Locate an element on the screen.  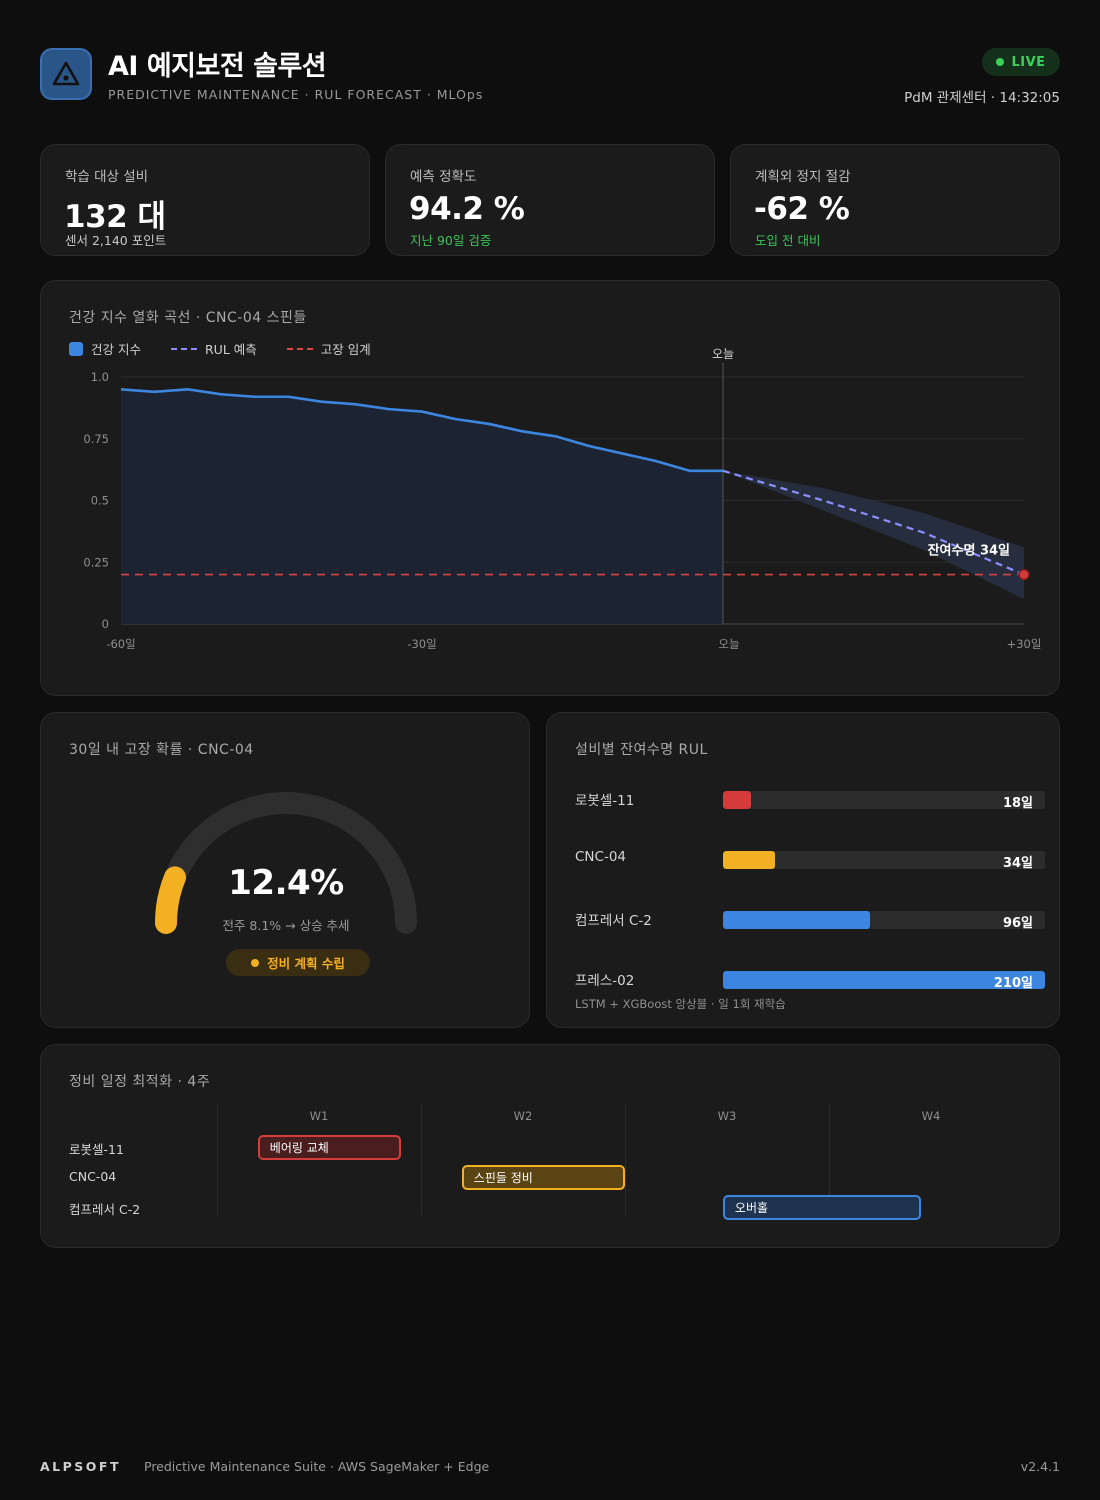
week-header: W3 is located at coordinates (727, 1116).